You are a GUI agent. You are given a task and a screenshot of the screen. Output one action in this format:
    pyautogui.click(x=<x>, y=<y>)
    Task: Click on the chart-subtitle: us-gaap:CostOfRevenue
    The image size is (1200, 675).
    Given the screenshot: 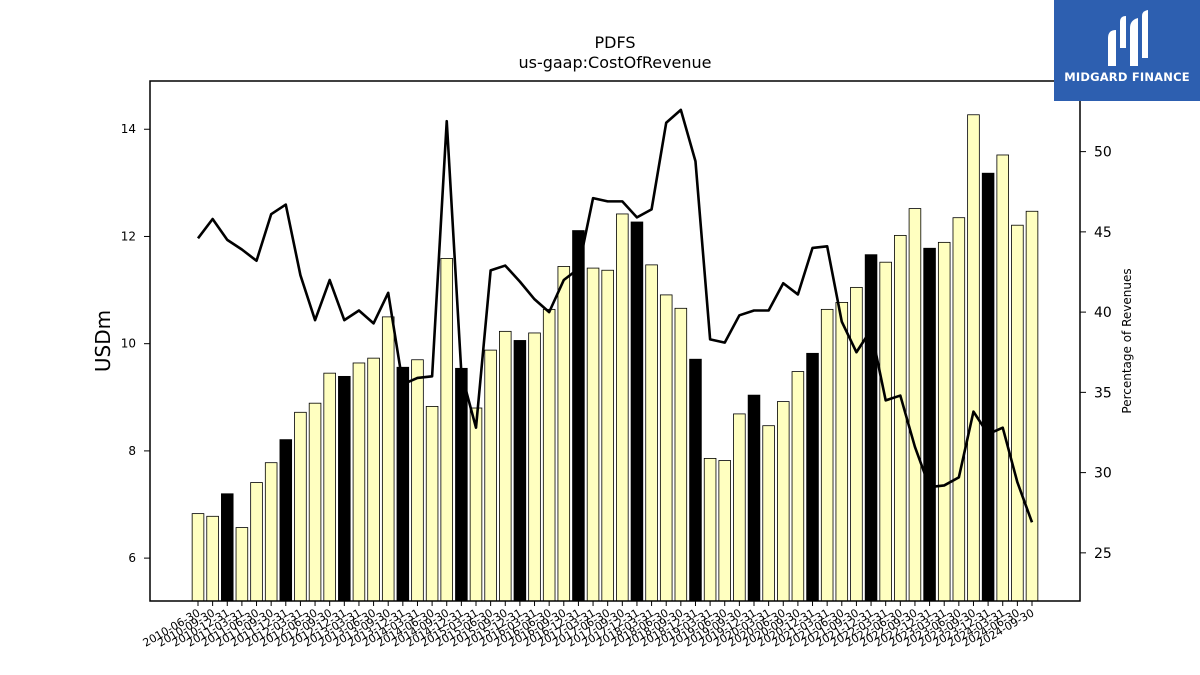 What is the action you would take?
    pyautogui.click(x=614, y=62)
    